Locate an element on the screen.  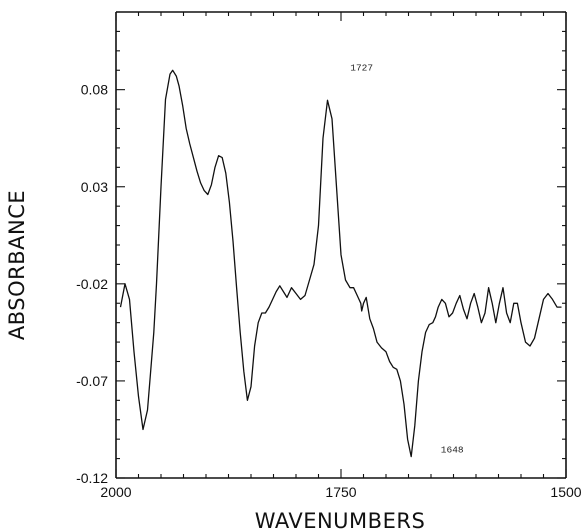
y-tick-label: -0.12 is located at coordinates (92, 478).